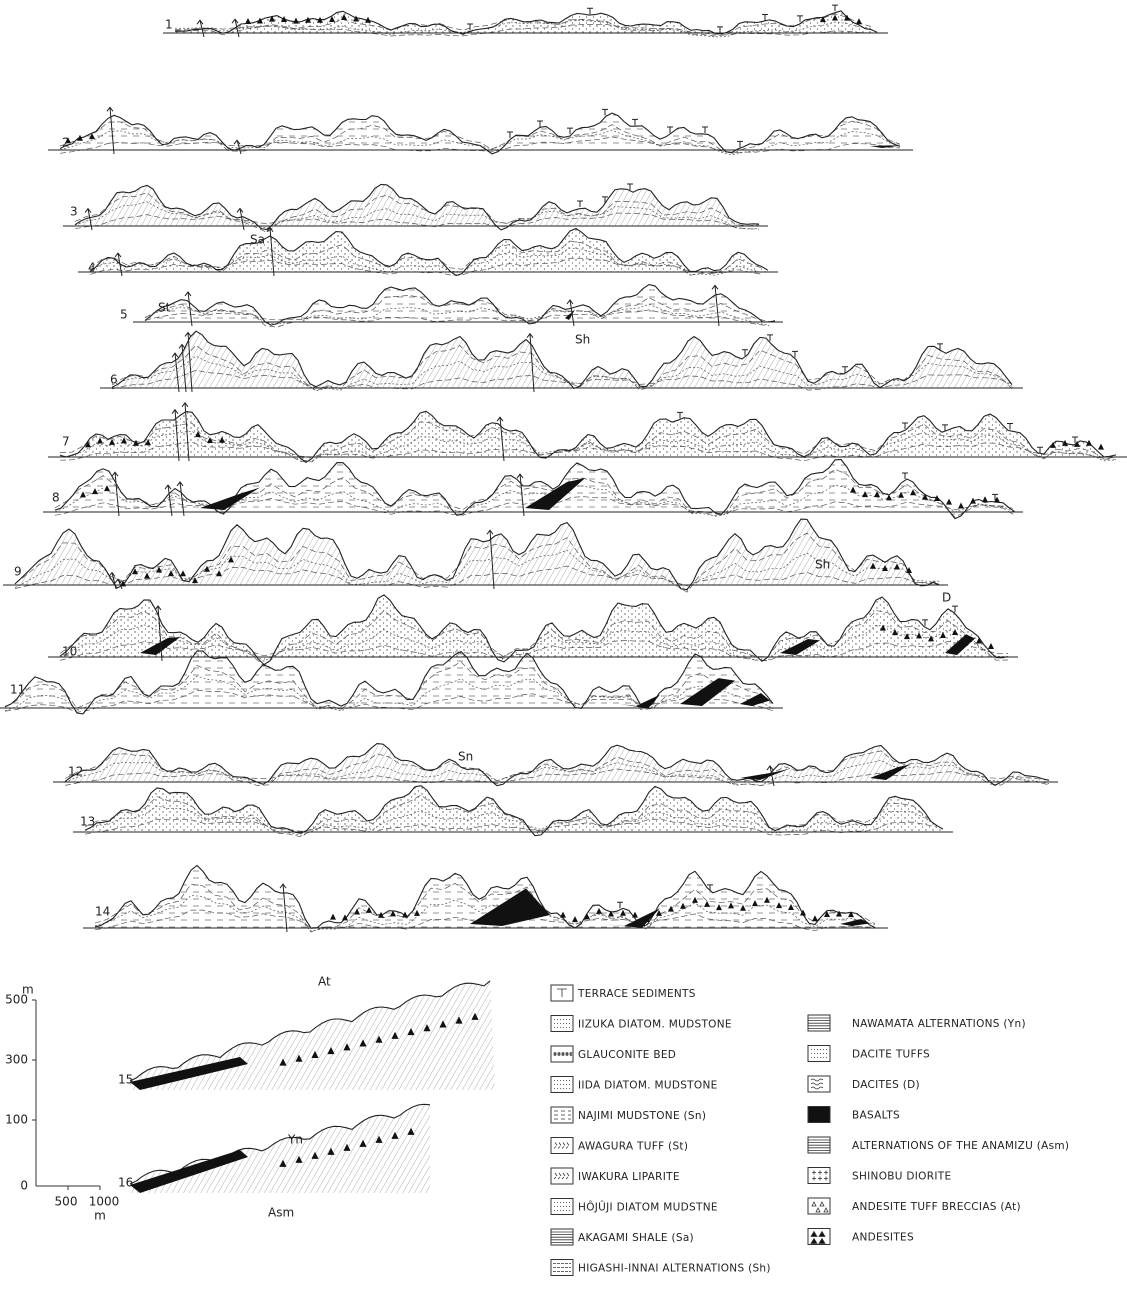  I want to click on legend-item: GLAUCONITE BED, so click(613, 1054).